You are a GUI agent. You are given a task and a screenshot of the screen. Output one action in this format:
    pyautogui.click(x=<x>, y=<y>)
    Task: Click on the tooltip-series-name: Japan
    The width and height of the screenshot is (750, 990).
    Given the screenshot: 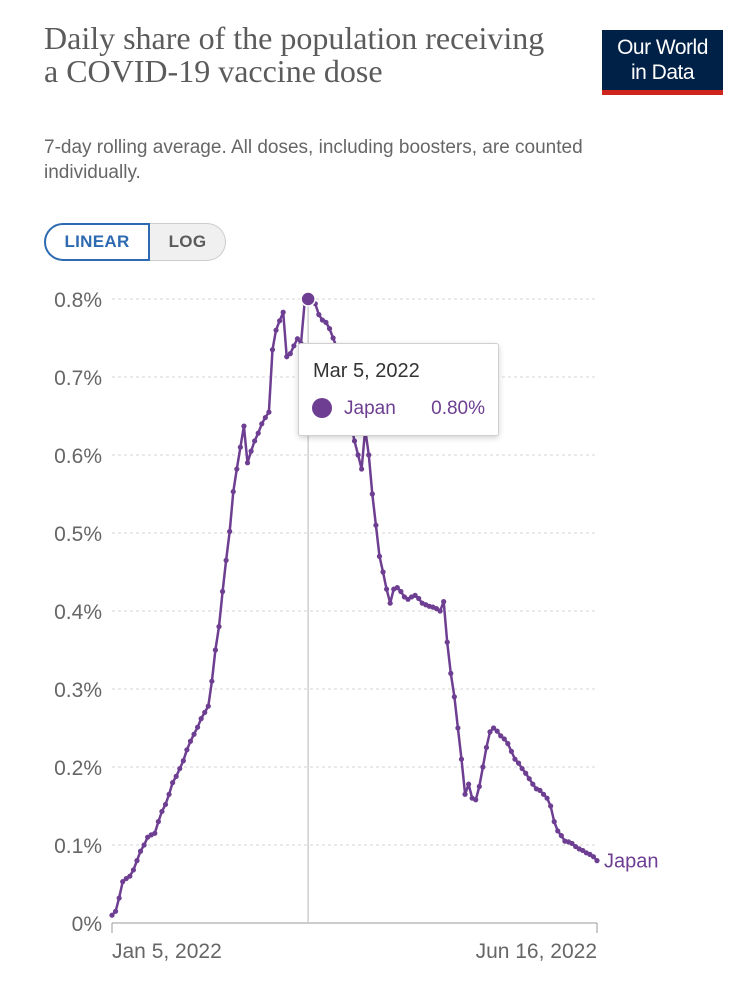 What is the action you would take?
    pyautogui.click(x=370, y=408)
    